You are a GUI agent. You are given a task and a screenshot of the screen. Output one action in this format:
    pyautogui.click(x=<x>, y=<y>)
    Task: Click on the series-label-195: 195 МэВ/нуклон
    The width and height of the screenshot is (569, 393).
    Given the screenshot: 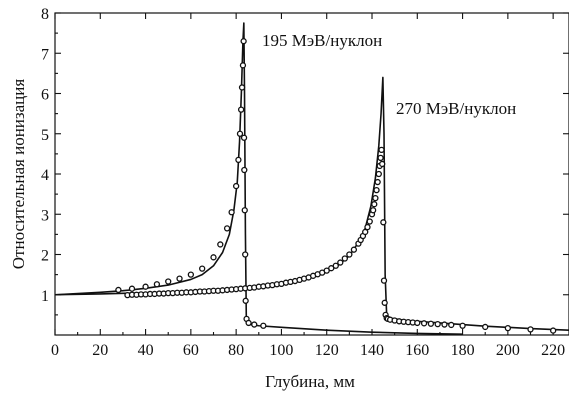 What is the action you would take?
    pyautogui.click(x=322, y=40)
    